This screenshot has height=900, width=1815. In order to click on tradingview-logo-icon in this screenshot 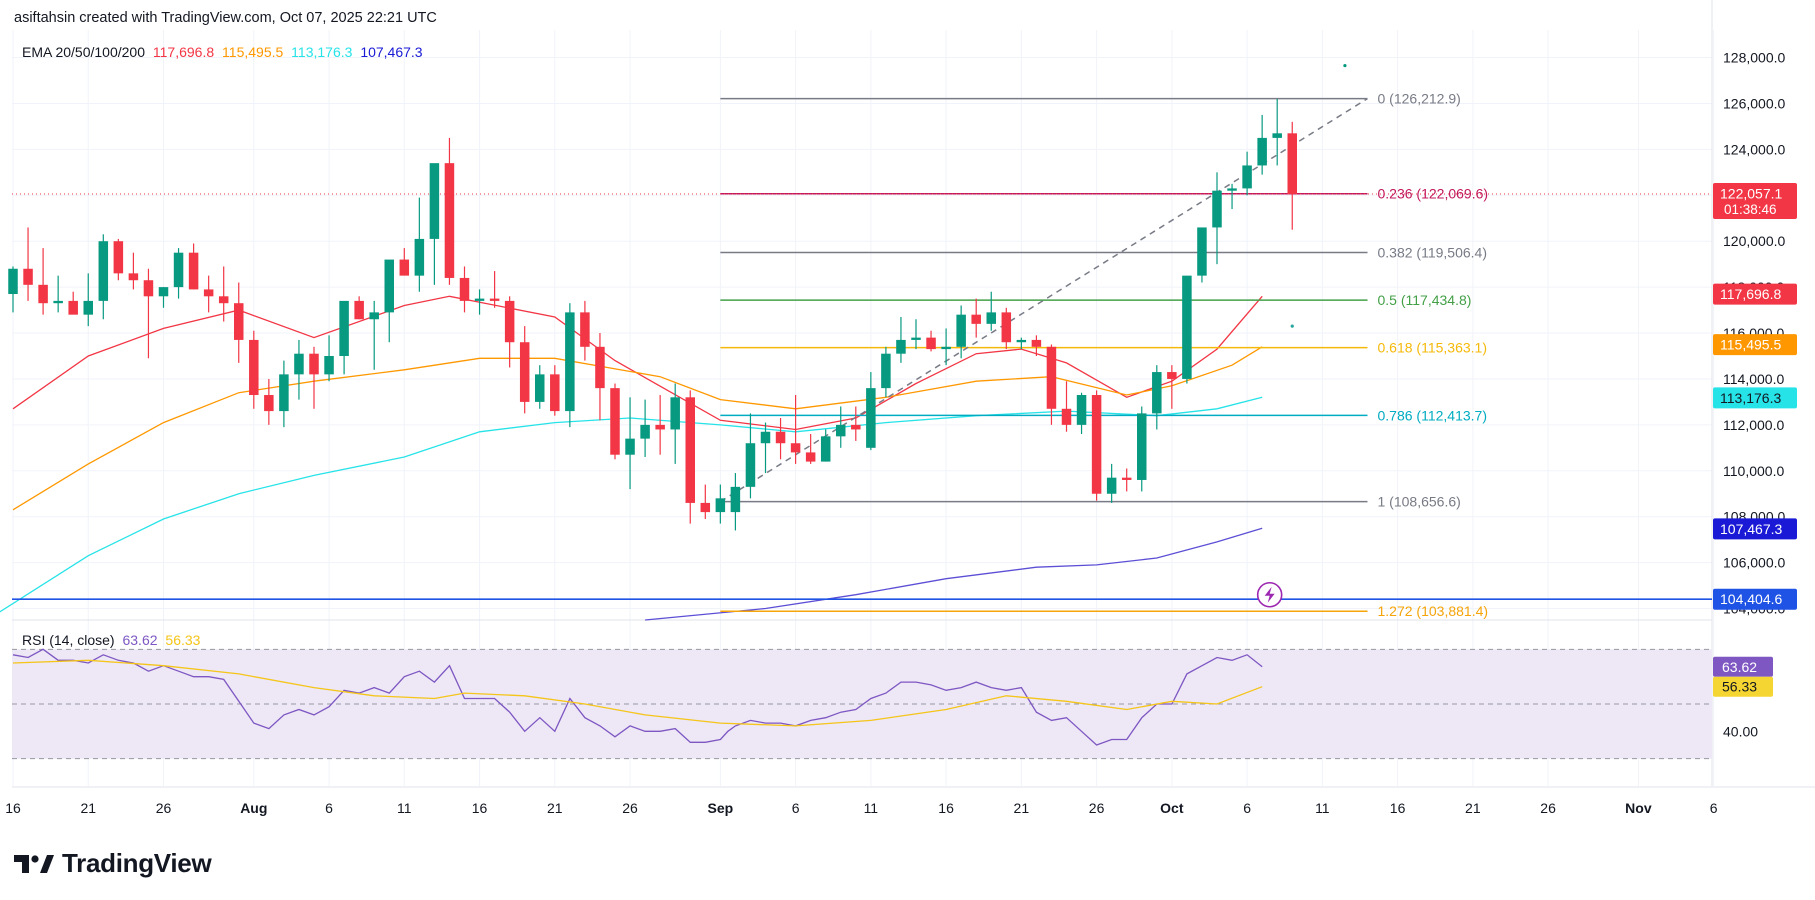, I will do `click(34, 863)`.